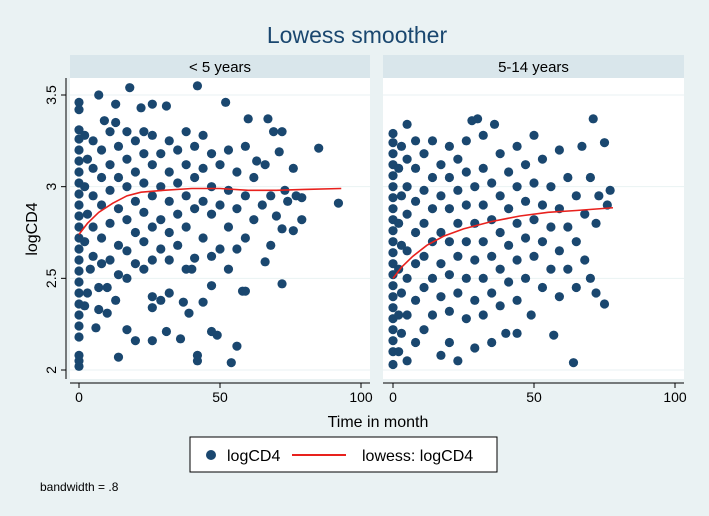 Image resolution: width=709 pixels, height=516 pixels. Describe the element at coordinates (675, 397) in the screenshot. I see `x-tick-label: 100` at that location.